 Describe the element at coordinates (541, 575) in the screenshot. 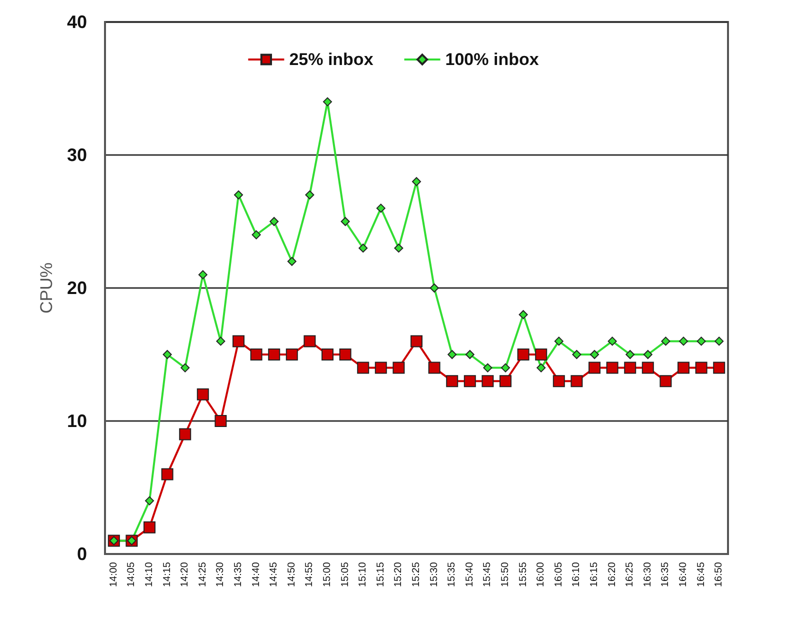

I see `x-tick-label: 16:00` at that location.